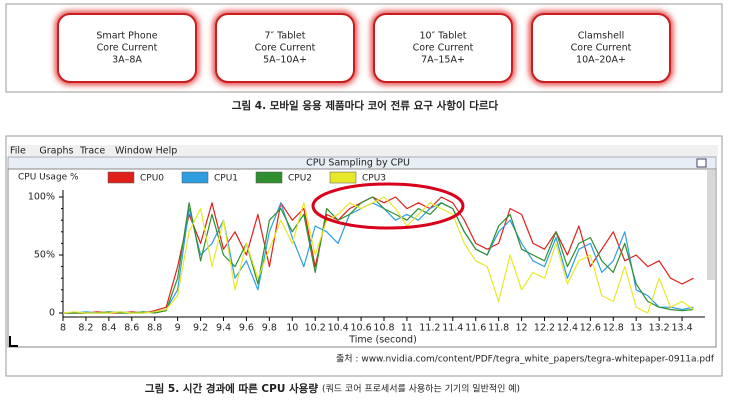 Image resolution: width=730 pixels, height=405 pixels. What do you see at coordinates (388, 206) in the screenshot?
I see `highlight-ellipse` at bounding box center [388, 206].